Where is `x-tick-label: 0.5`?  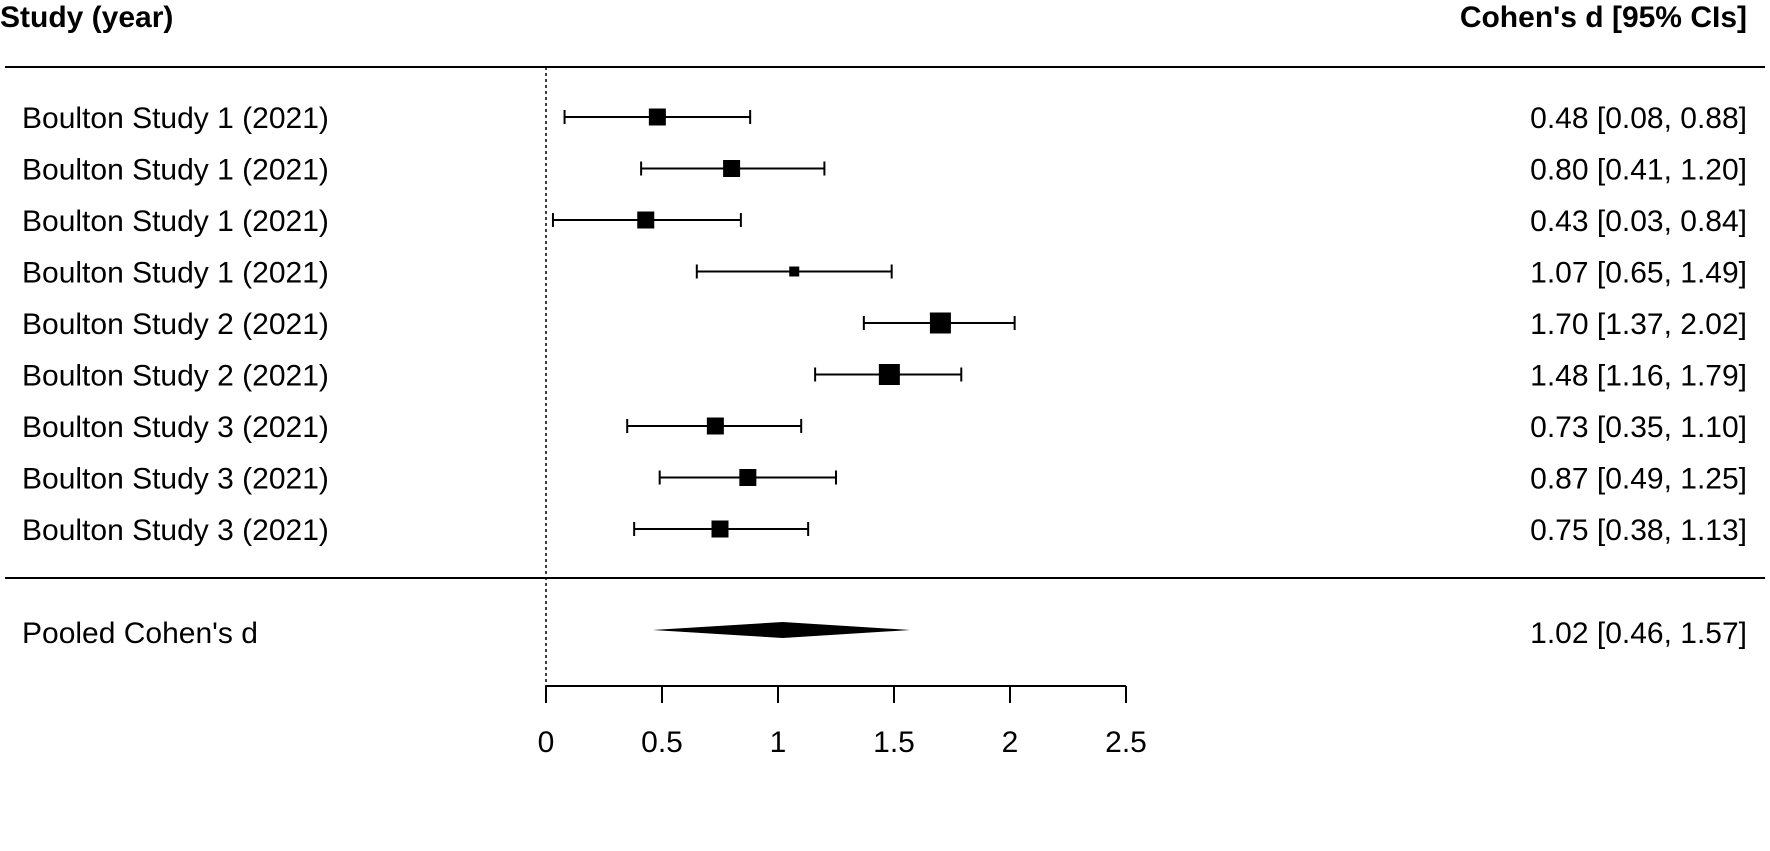 x-tick-label: 0.5 is located at coordinates (662, 742).